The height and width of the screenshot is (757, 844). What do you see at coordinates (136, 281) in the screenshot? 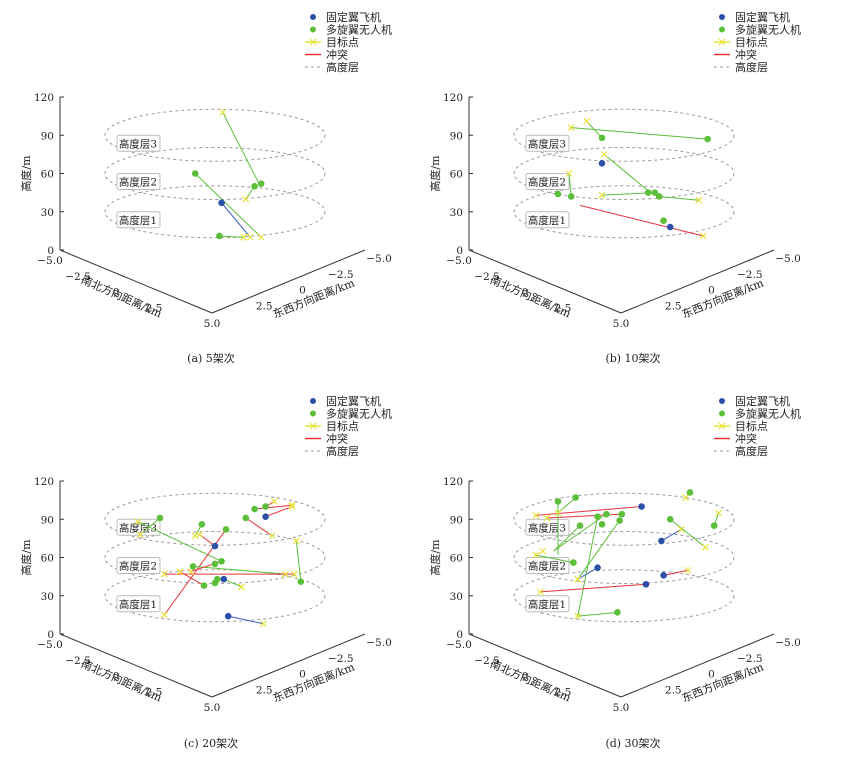
I see `ns-axis` at bounding box center [136, 281].